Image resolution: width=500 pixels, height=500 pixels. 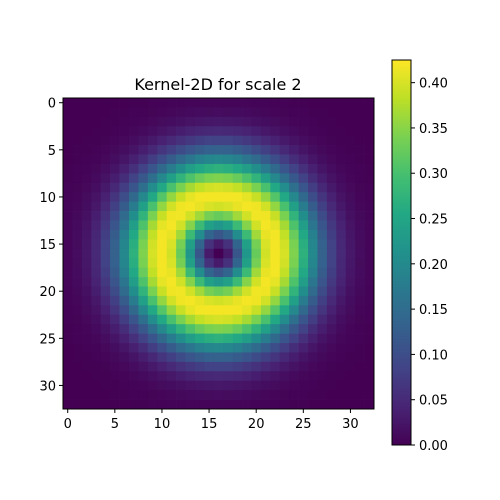 I want to click on y-tick-label: 30, so click(x=47, y=386).